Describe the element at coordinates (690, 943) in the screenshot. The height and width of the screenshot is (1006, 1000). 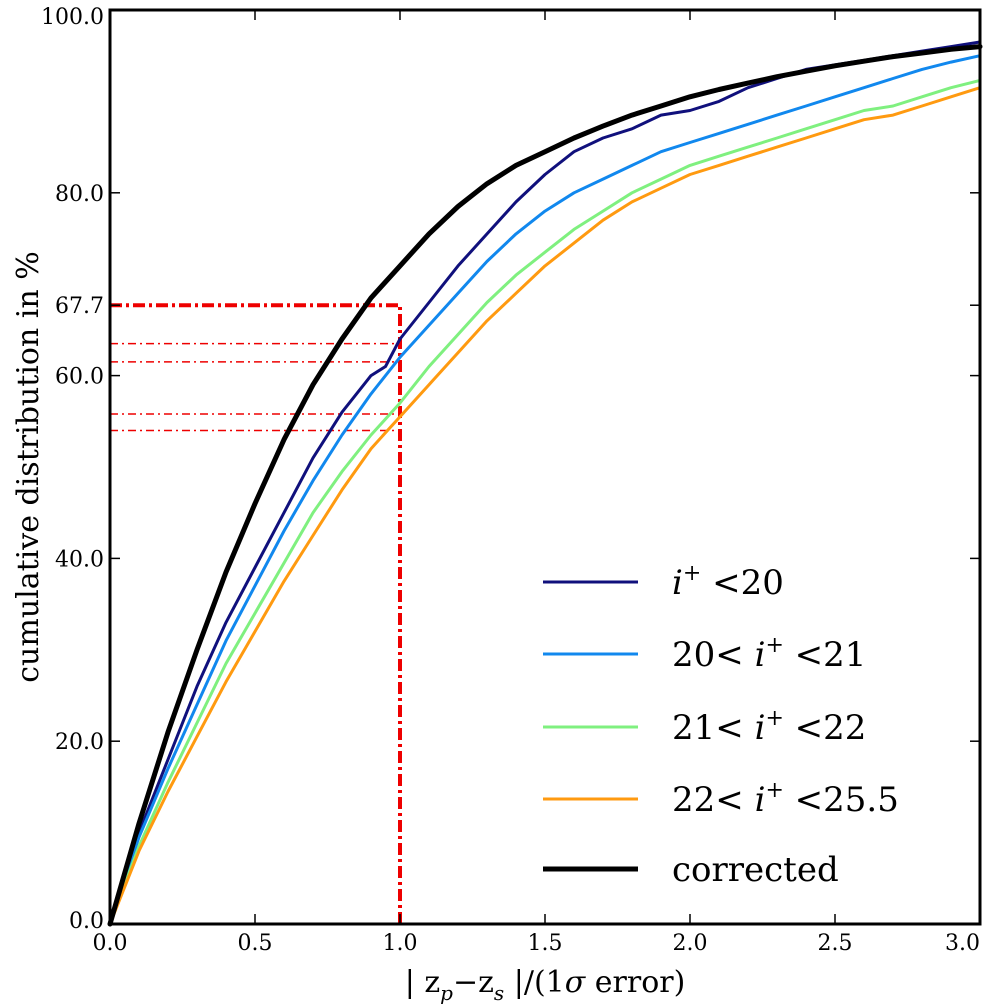
I see `x-tick-label-4: 2.0` at that location.